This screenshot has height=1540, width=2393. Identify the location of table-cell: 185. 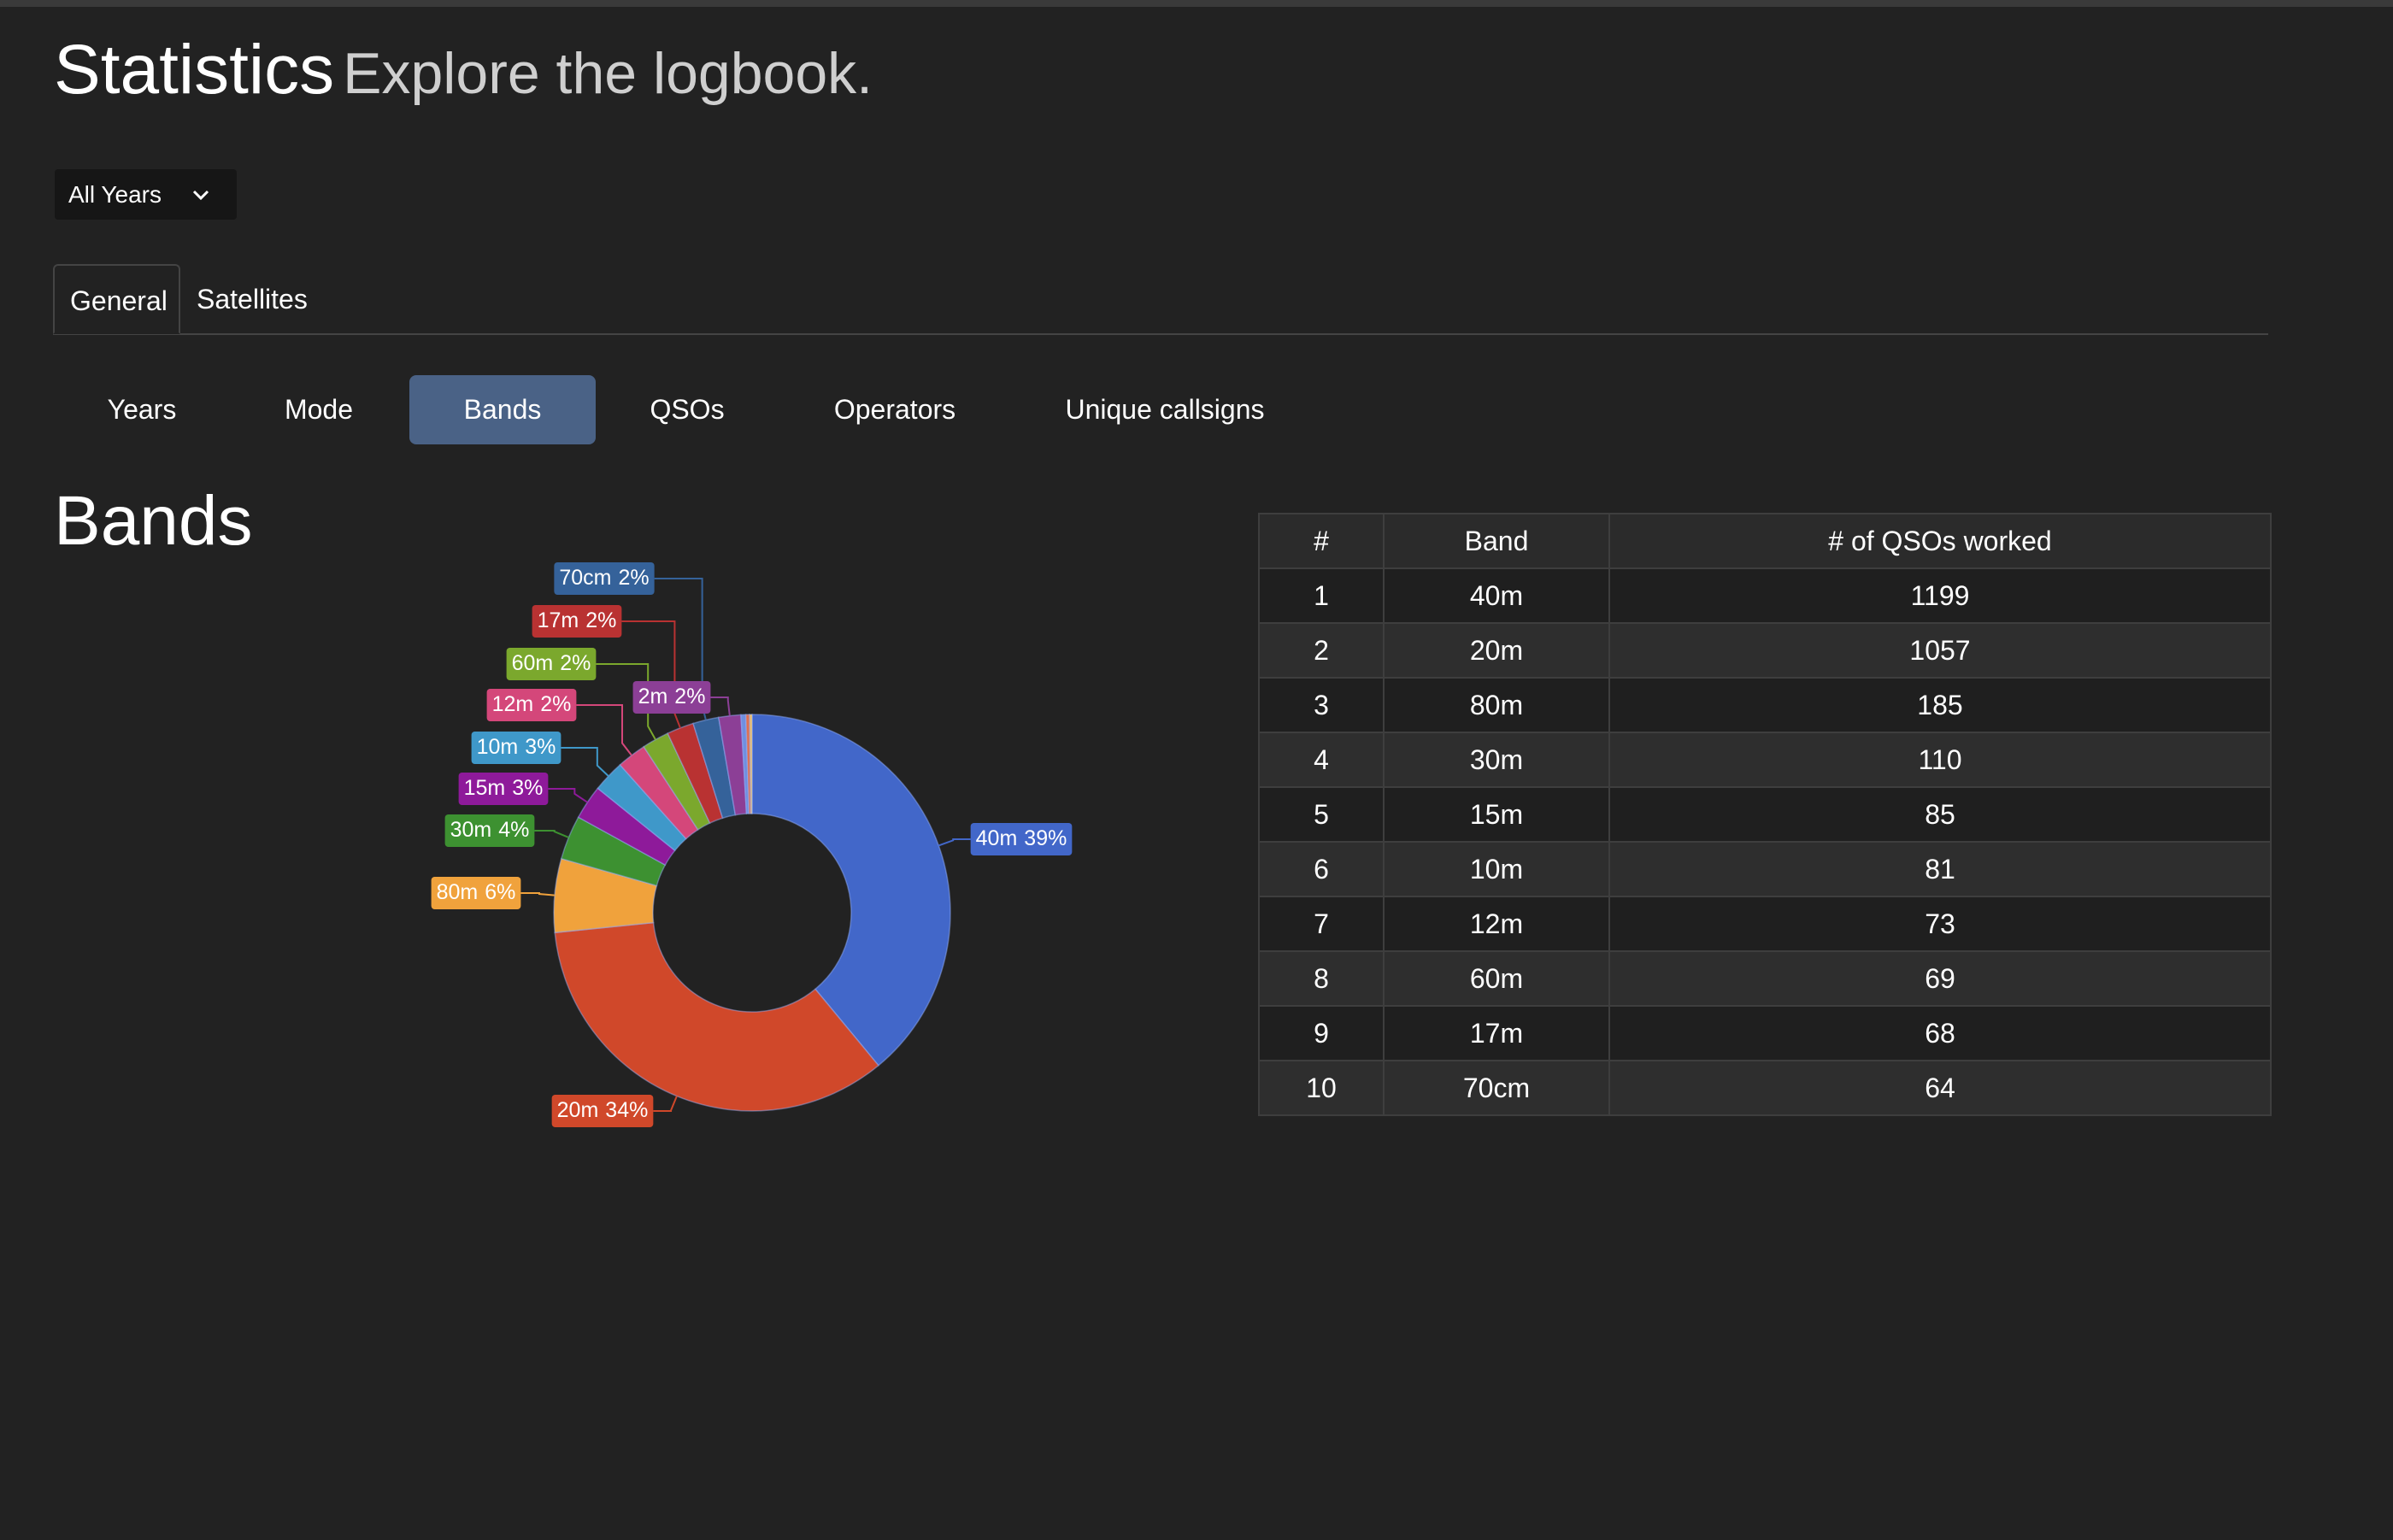
(1940, 705).